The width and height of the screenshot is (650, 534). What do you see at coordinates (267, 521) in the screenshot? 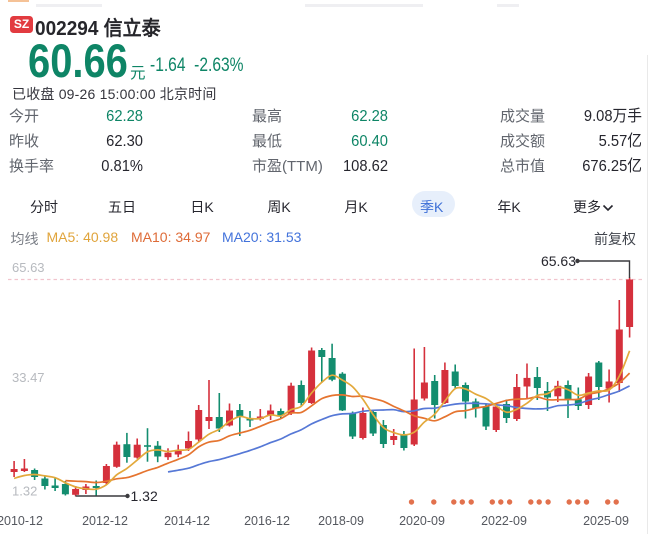
I see `svg-text: 2016-12` at bounding box center [267, 521].